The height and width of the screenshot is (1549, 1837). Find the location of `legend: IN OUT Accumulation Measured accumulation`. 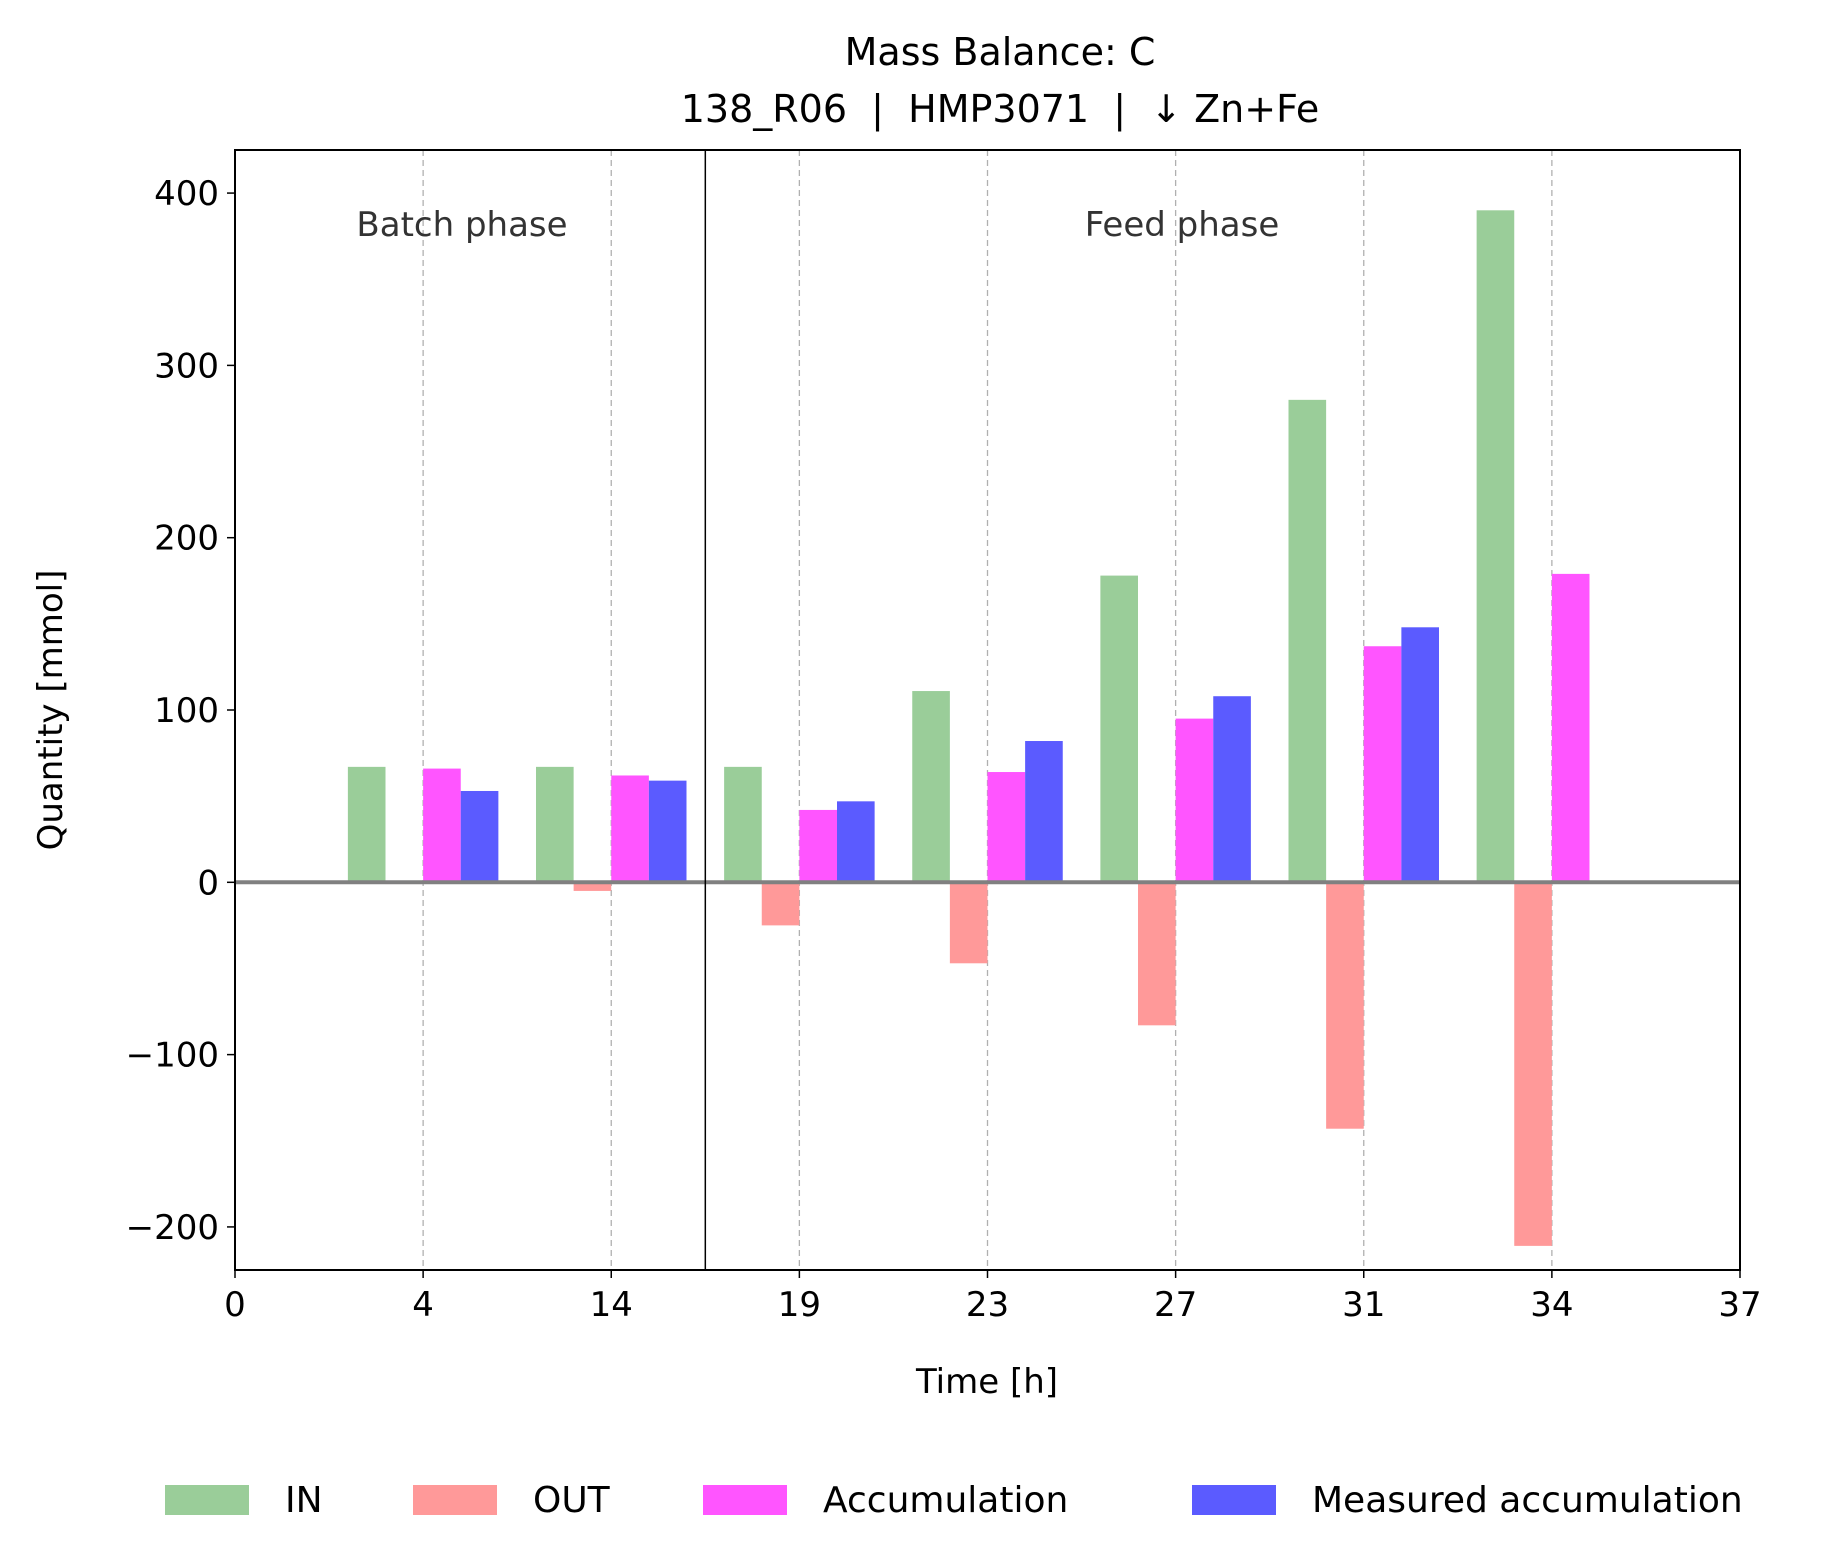

legend: IN OUT Accumulation Measured accumulation is located at coordinates (954, 1500).